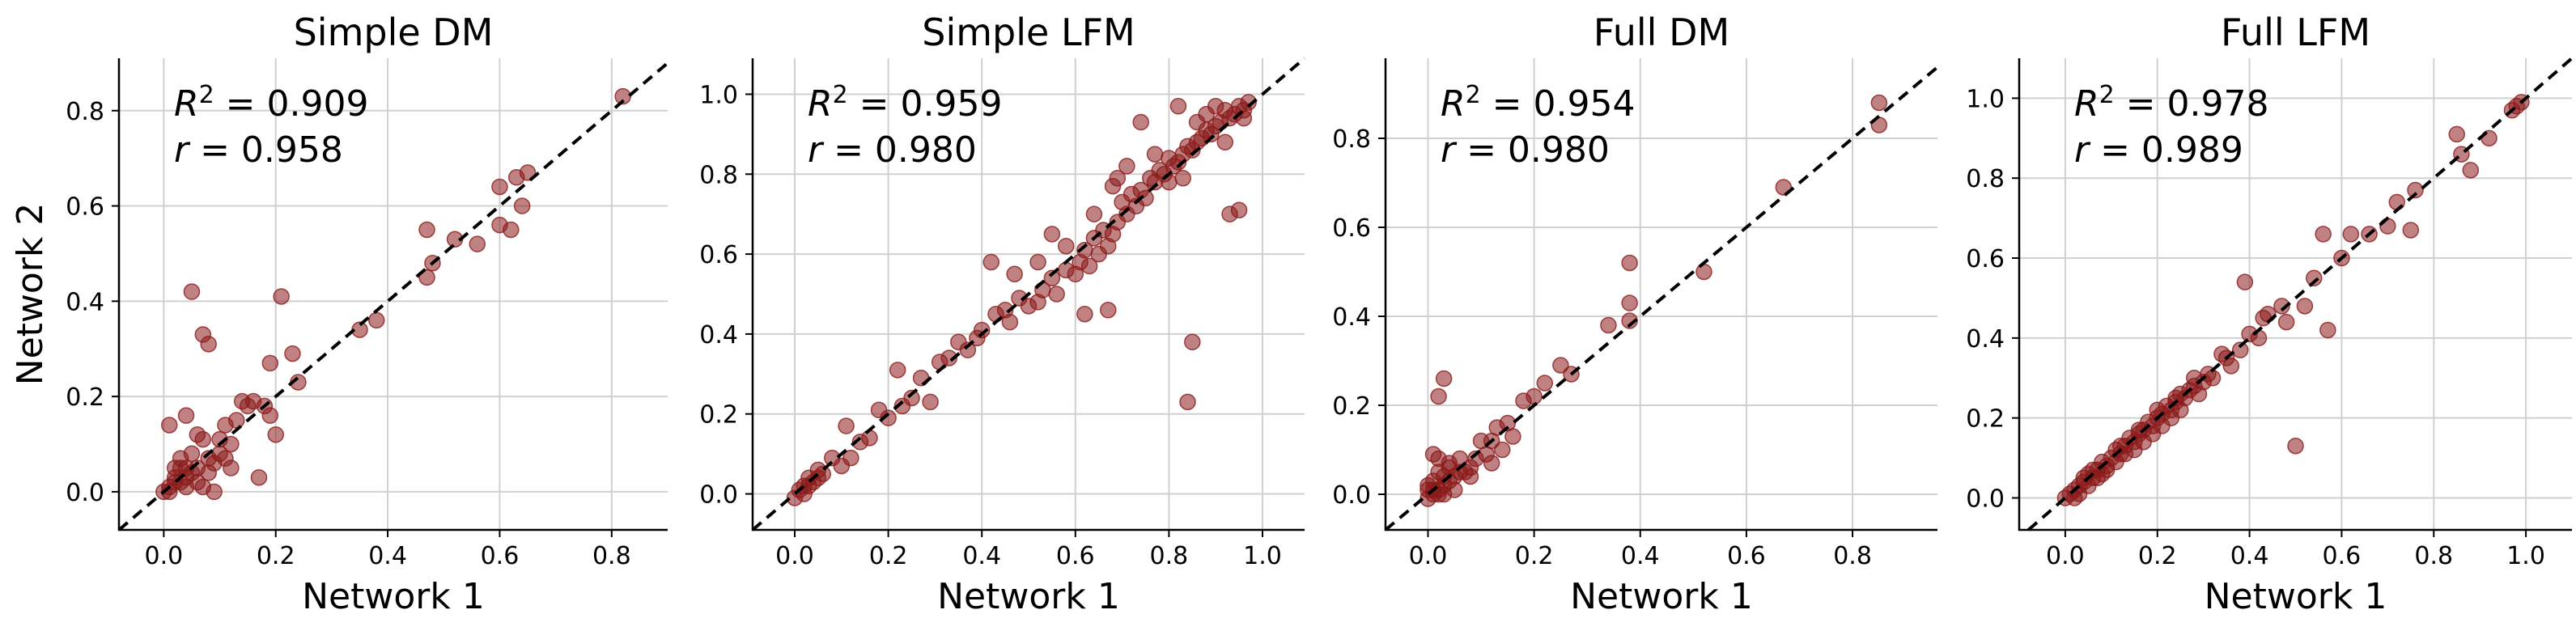 This screenshot has height=631, width=2576. I want to click on chart-title: Full DM, so click(1661, 32).